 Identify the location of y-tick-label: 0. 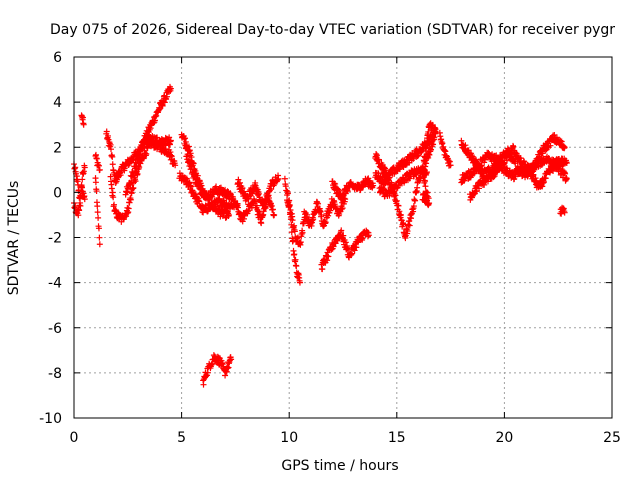
(57, 193).